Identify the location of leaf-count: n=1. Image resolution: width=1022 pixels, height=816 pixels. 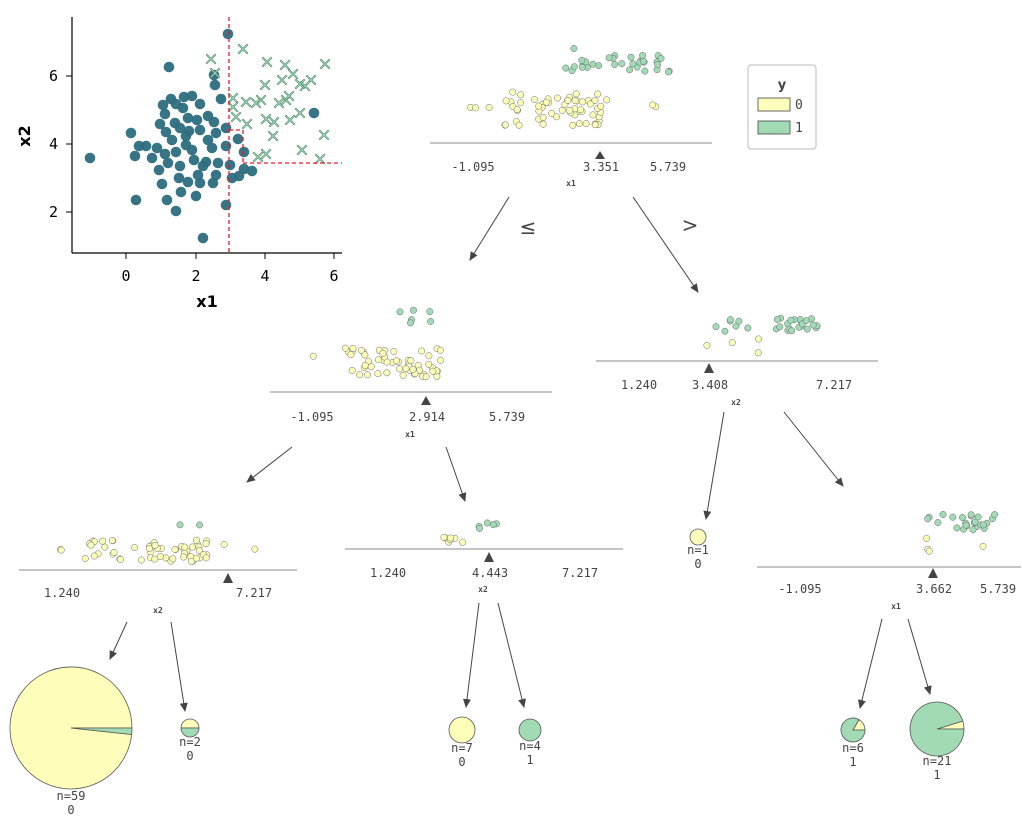
(698, 550).